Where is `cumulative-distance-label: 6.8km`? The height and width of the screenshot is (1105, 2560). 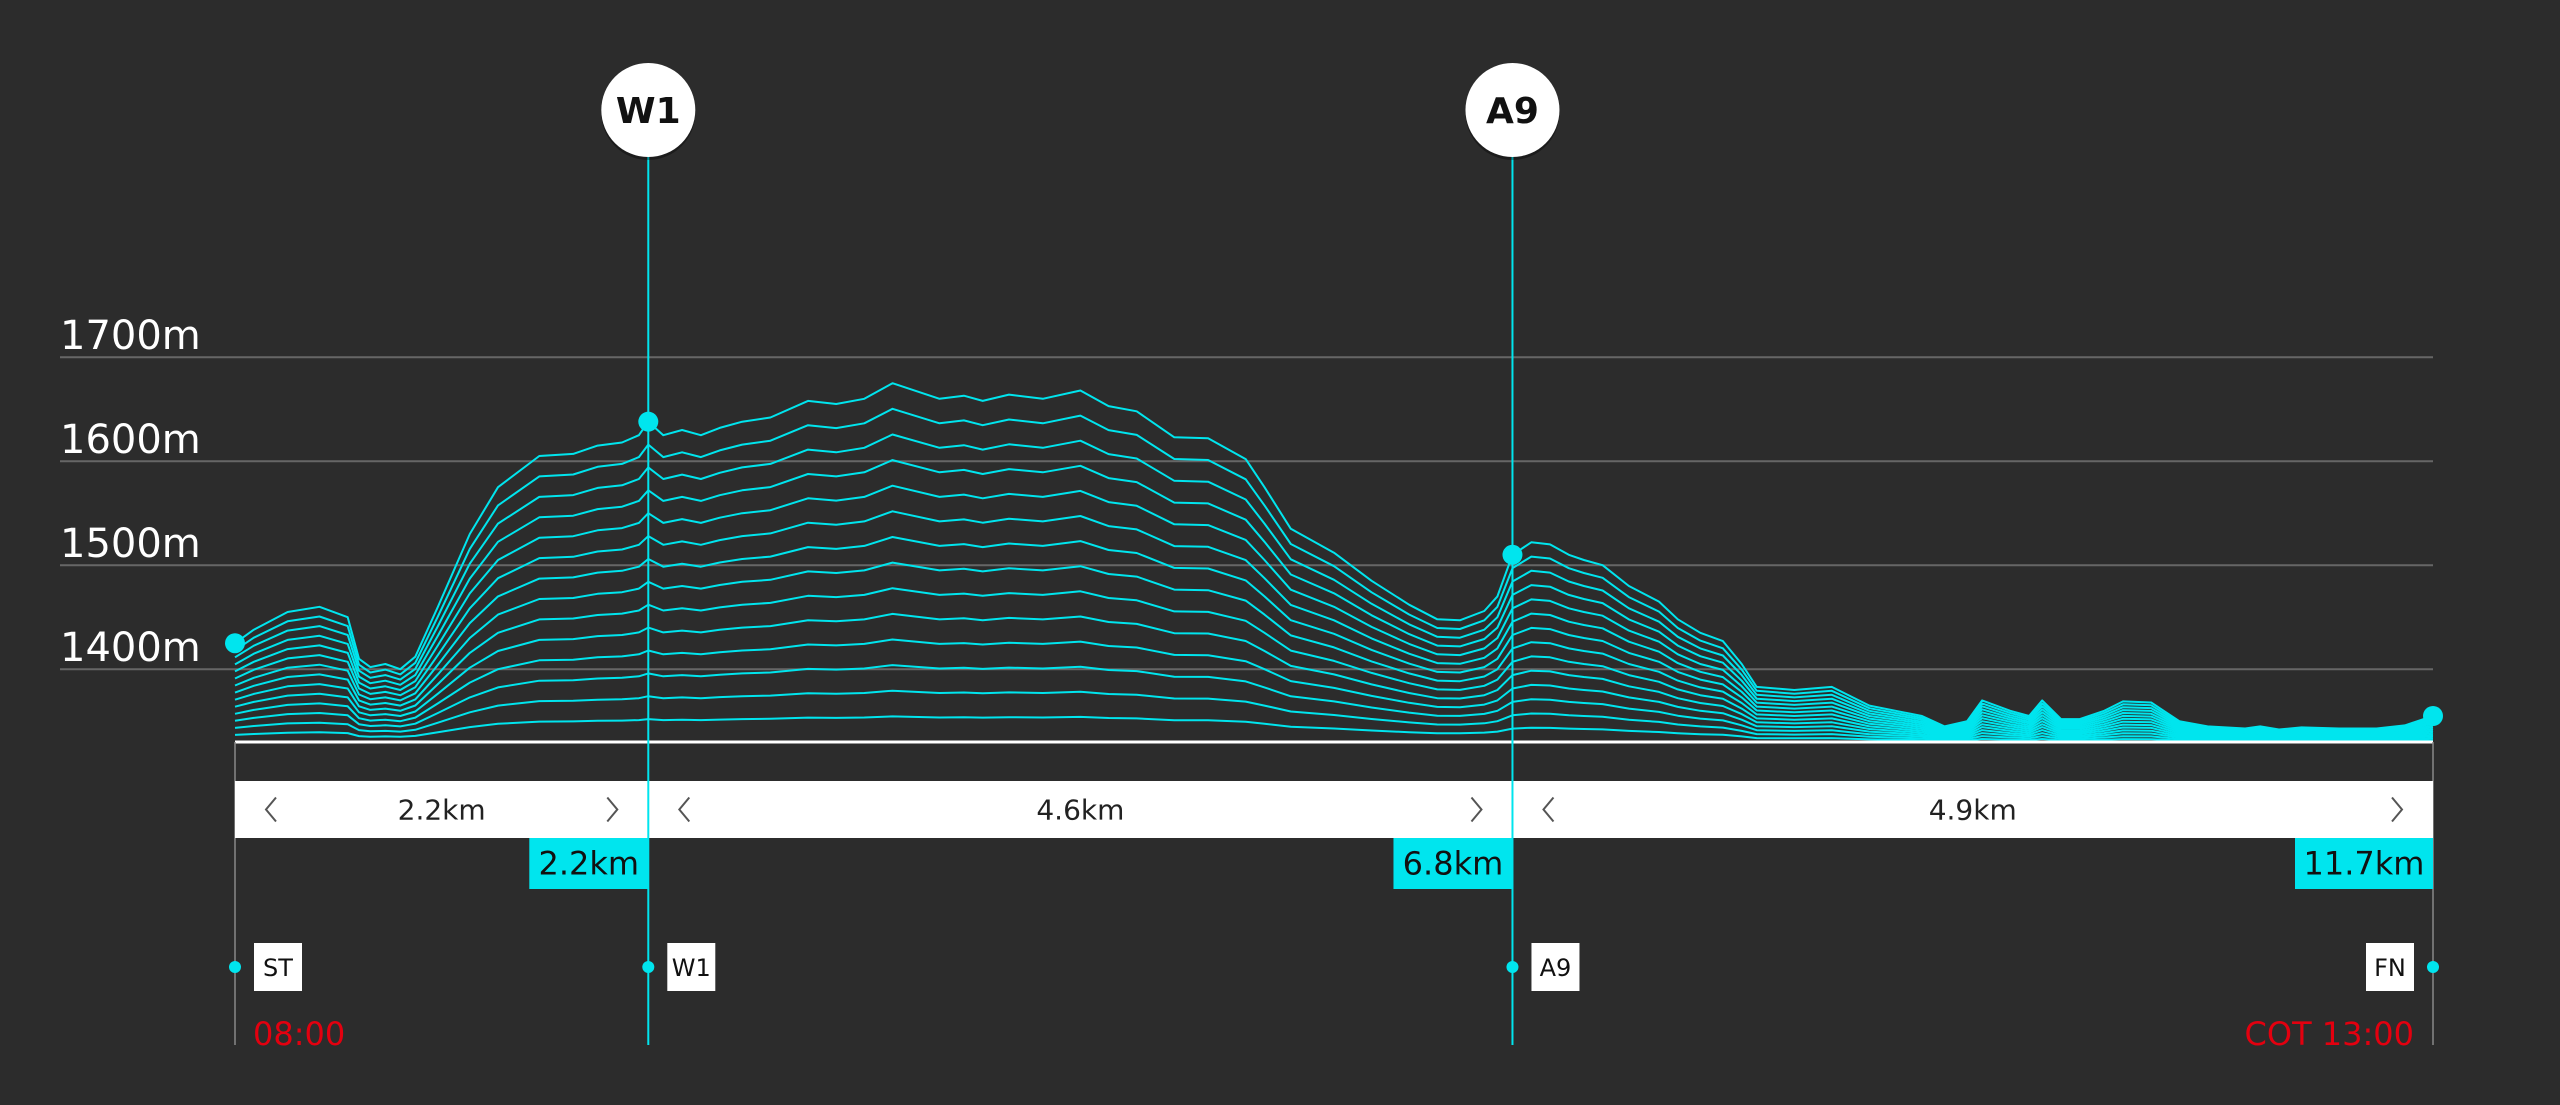
cumulative-distance-label: 6.8km is located at coordinates (1453, 864).